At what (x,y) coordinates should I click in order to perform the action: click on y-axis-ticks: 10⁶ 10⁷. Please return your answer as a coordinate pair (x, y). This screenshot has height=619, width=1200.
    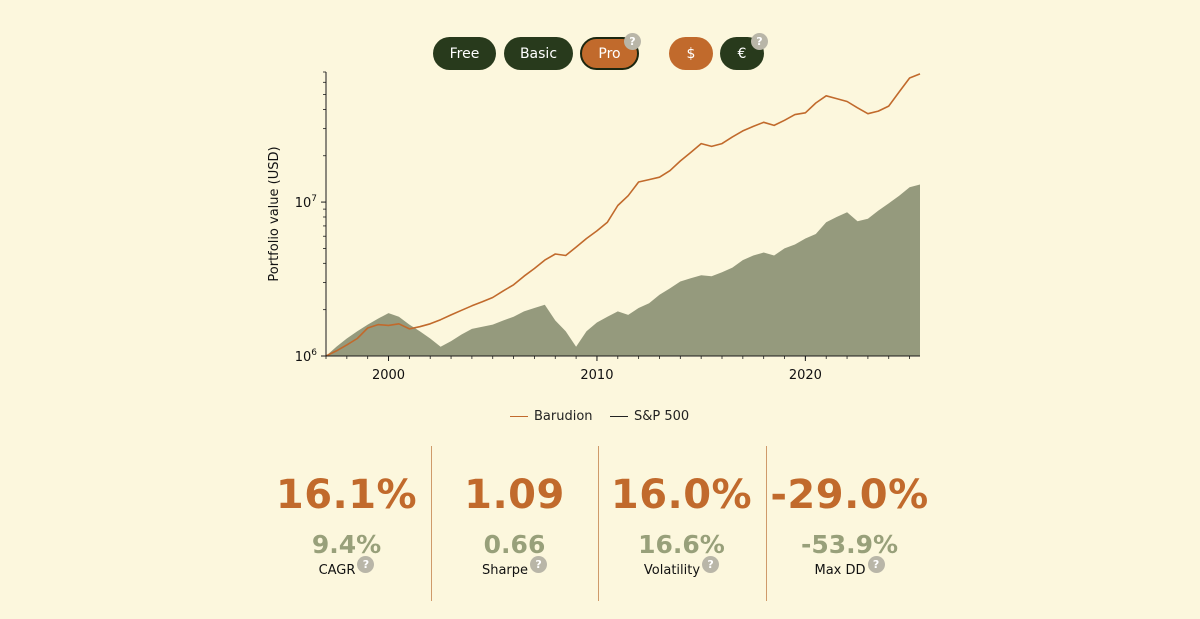
    Looking at the image, I should click on (310, 218).